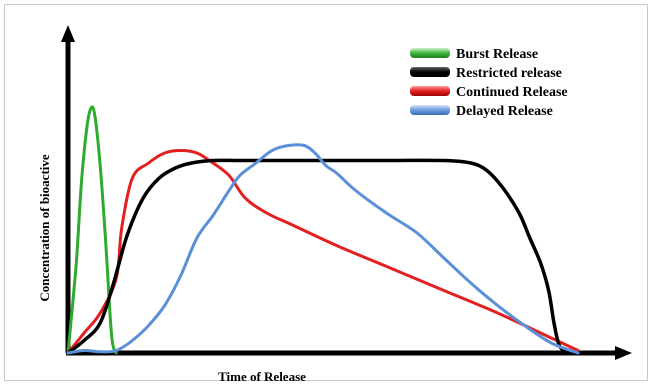  What do you see at coordinates (497, 54) in the screenshot?
I see `legend-label-burst-release: Burst Release` at bounding box center [497, 54].